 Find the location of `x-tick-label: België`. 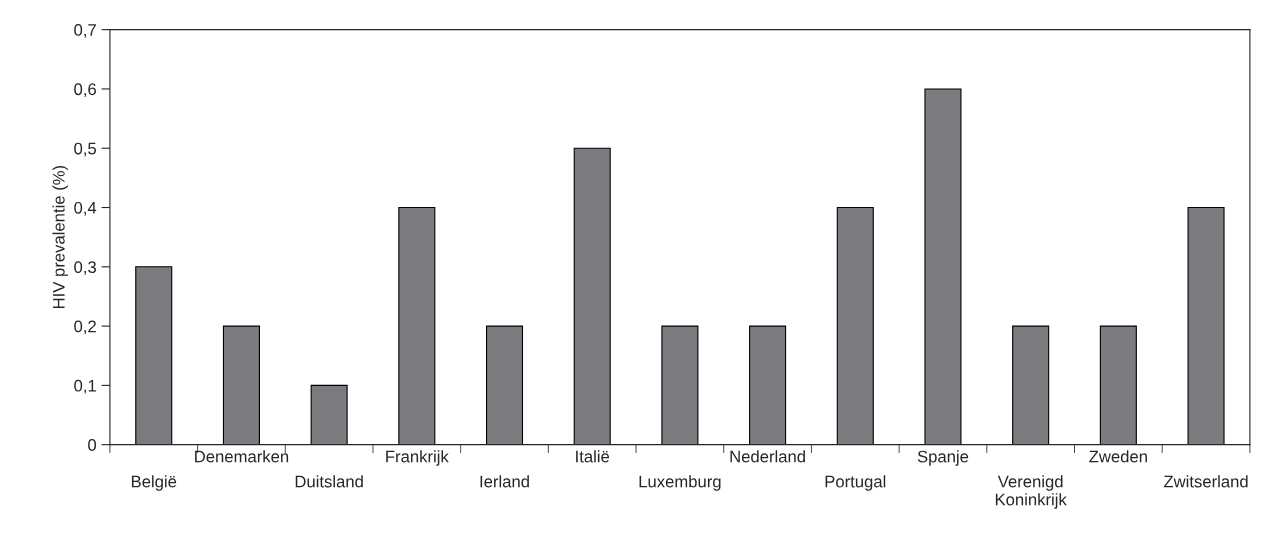

x-tick-label: België is located at coordinates (154, 483).